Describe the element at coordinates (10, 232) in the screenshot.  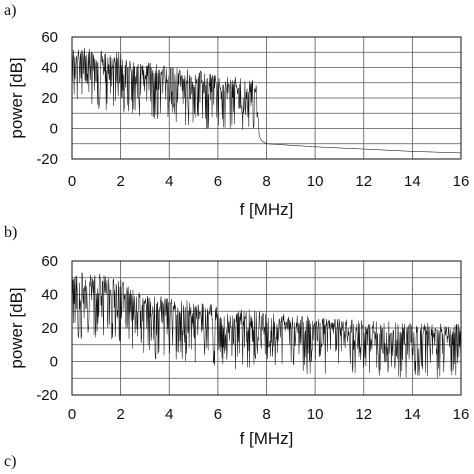
I see `panel-tag-b: b)` at that location.